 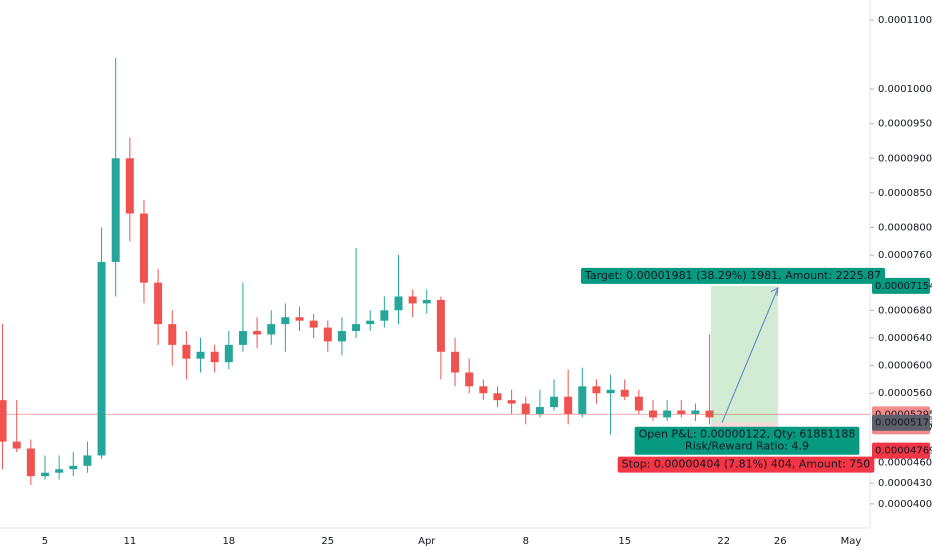 What do you see at coordinates (903, 286) in the screenshot?
I see `target-badge: 0.00007154` at bounding box center [903, 286].